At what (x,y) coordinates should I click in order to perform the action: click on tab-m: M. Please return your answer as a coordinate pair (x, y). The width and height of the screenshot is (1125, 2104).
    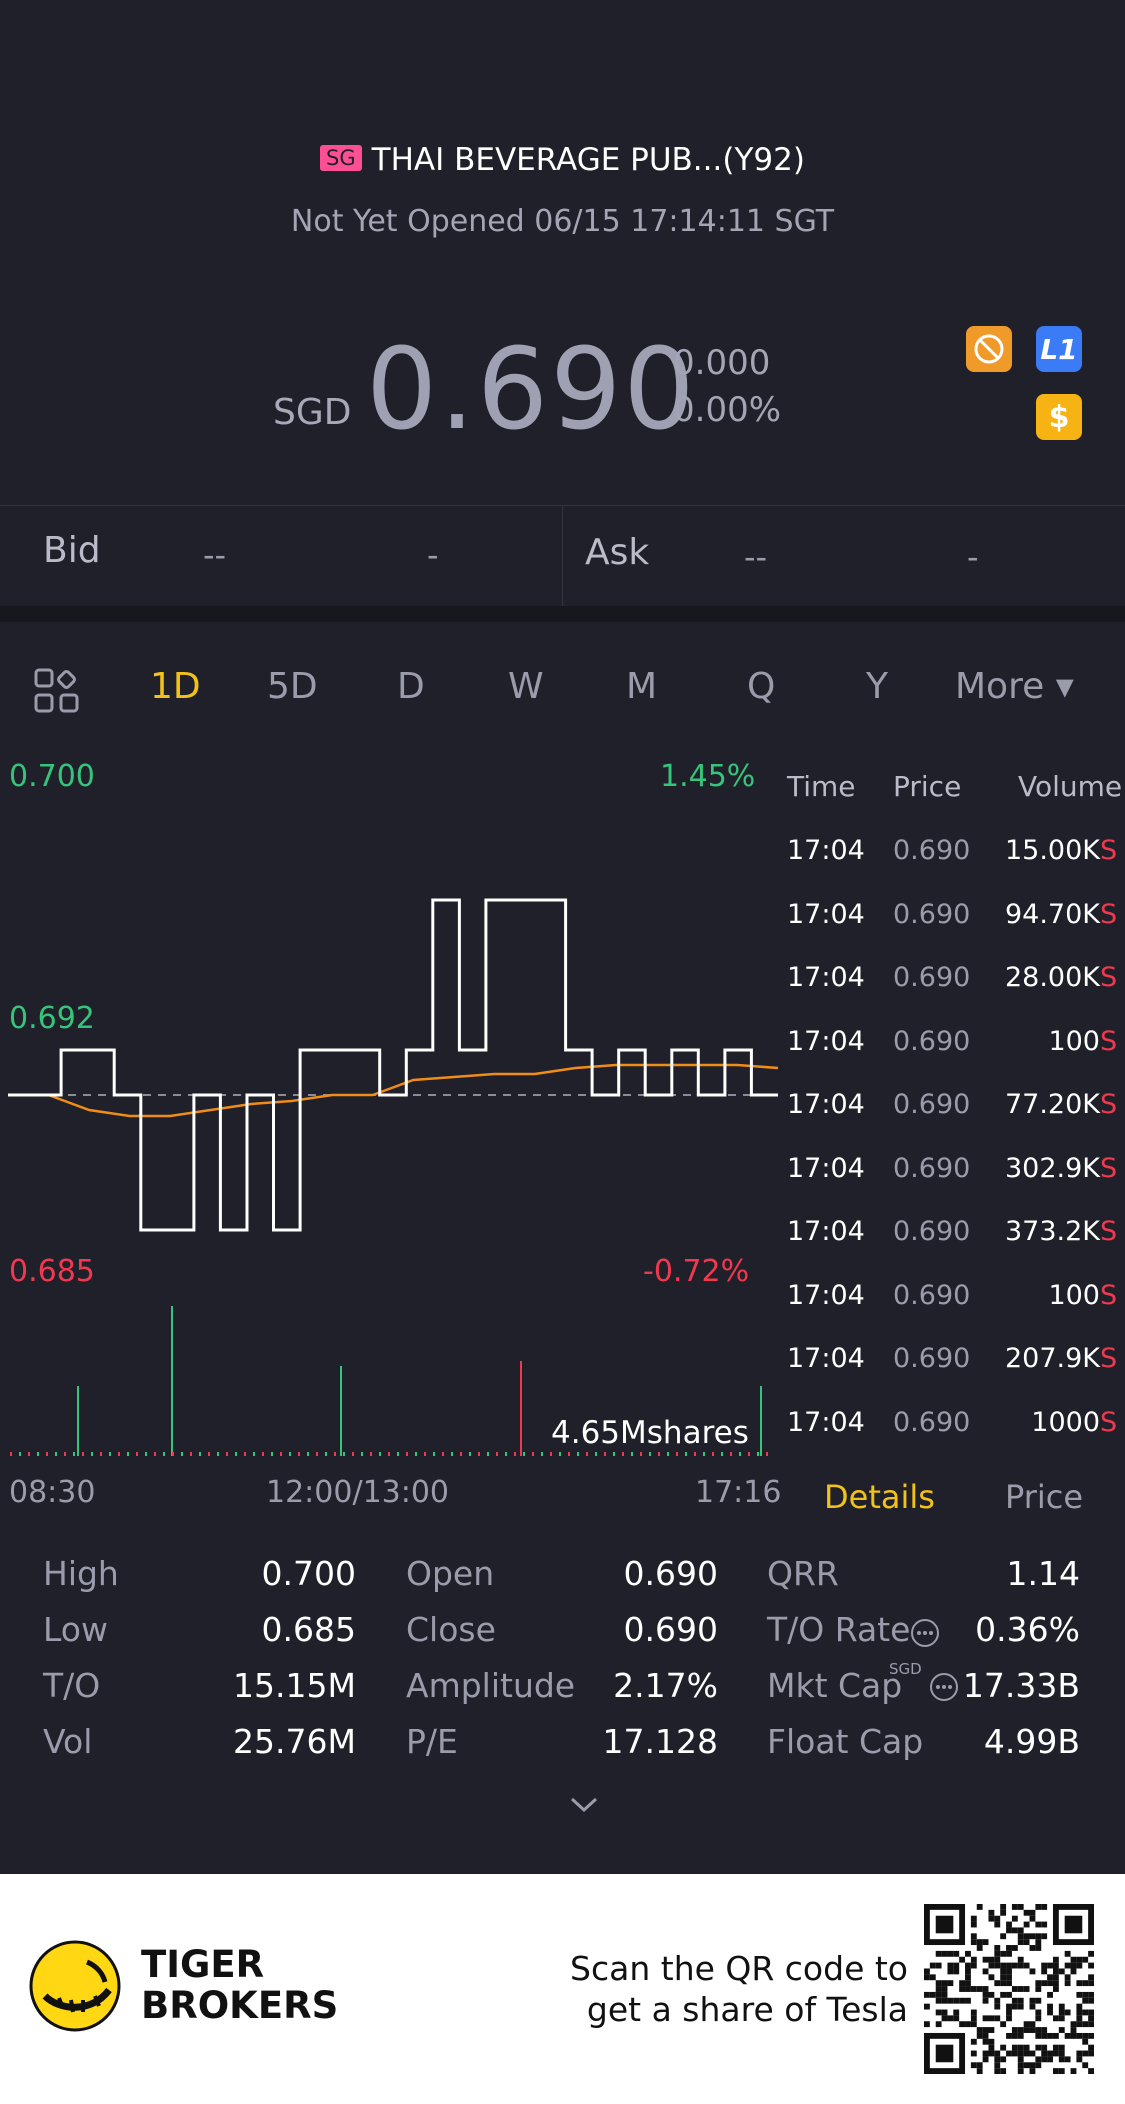
    Looking at the image, I should click on (642, 686).